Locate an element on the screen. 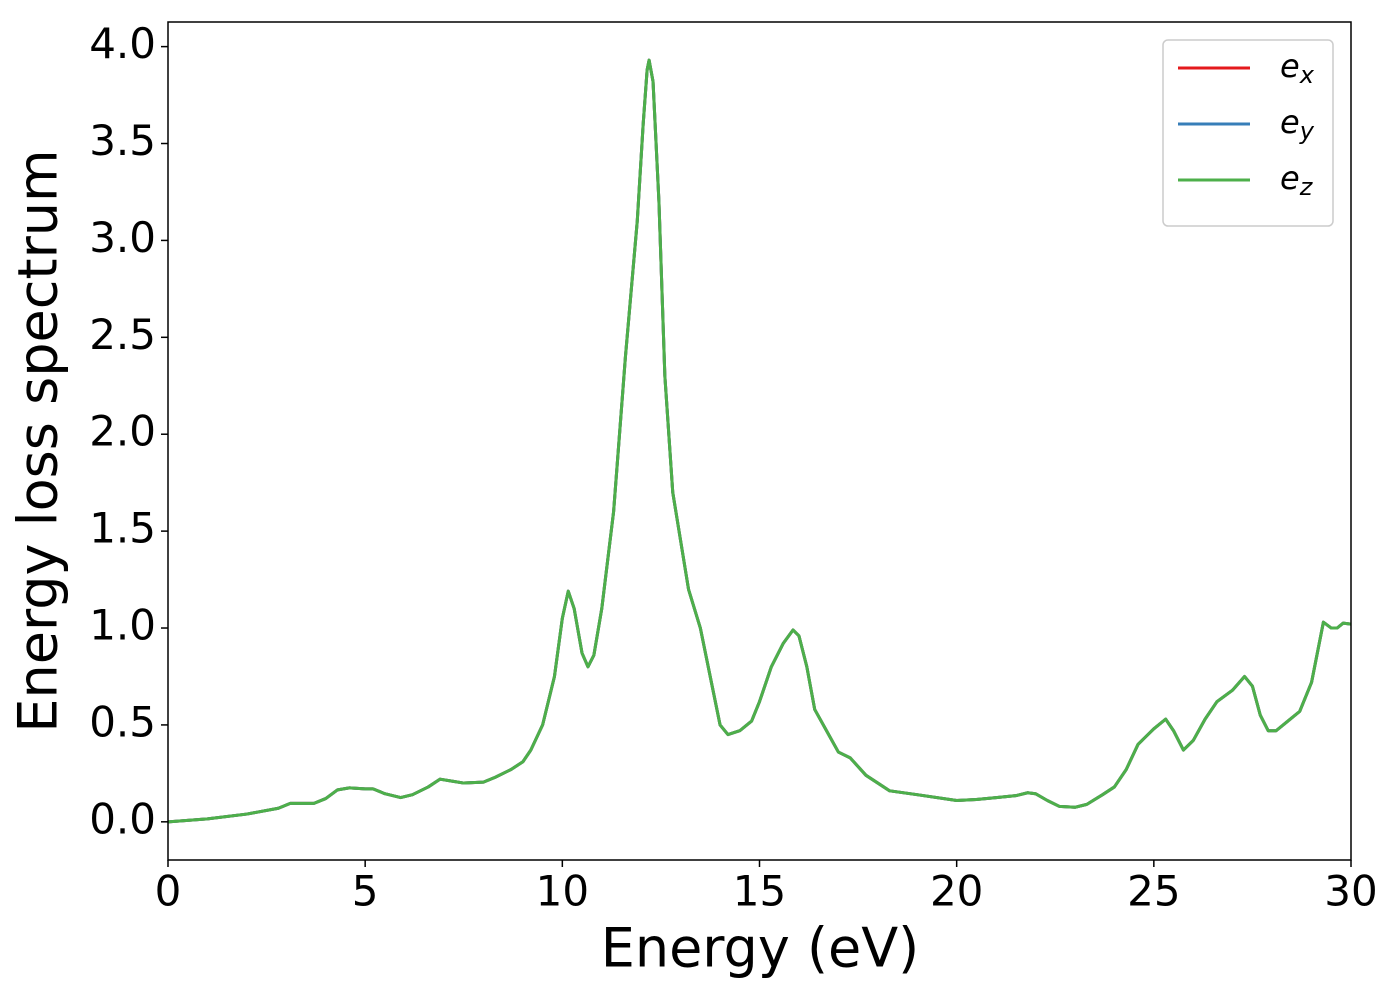 The height and width of the screenshot is (1000, 1400). x-tick-label: 25 is located at coordinates (1153, 891).